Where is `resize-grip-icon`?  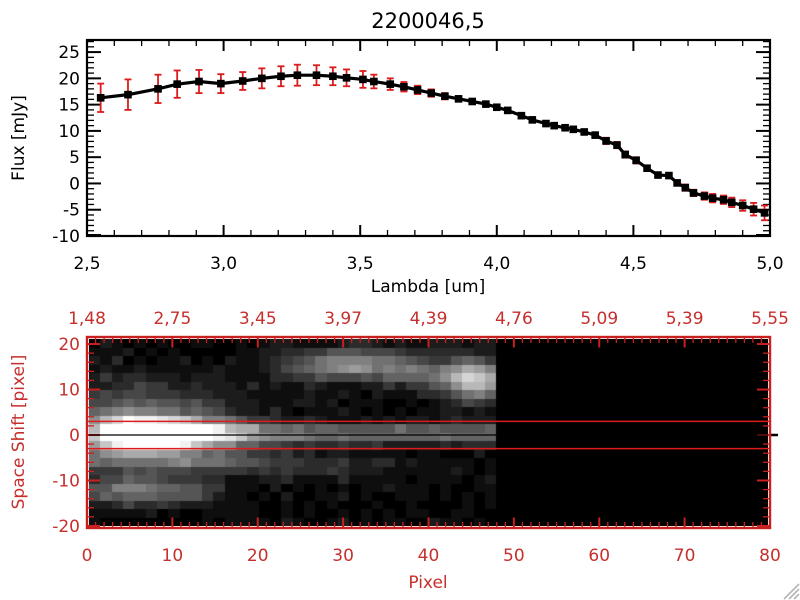 resize-grip-icon is located at coordinates (791, 591).